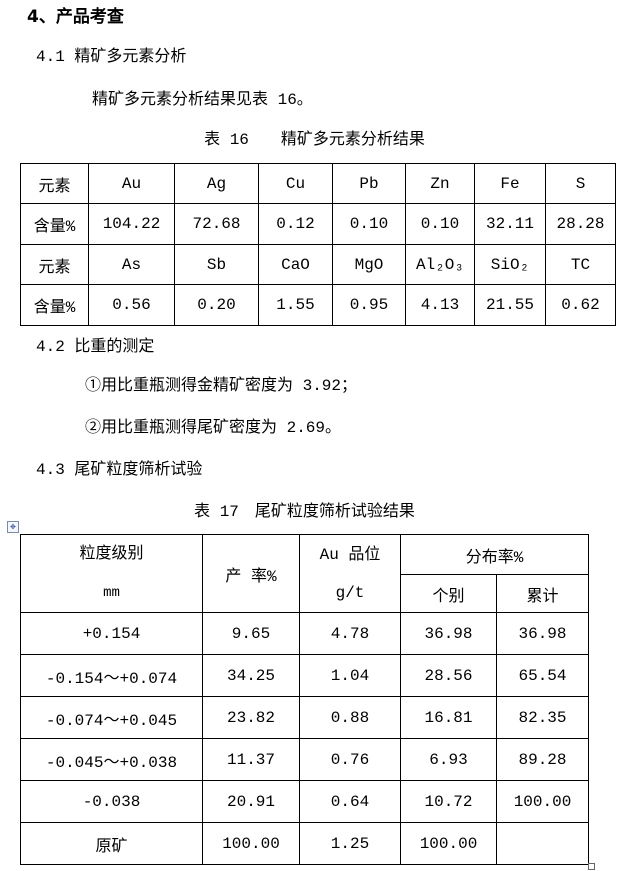 The height and width of the screenshot is (871, 629). What do you see at coordinates (440, 305) in the screenshot?
I see `table-cell: 4.13` at bounding box center [440, 305].